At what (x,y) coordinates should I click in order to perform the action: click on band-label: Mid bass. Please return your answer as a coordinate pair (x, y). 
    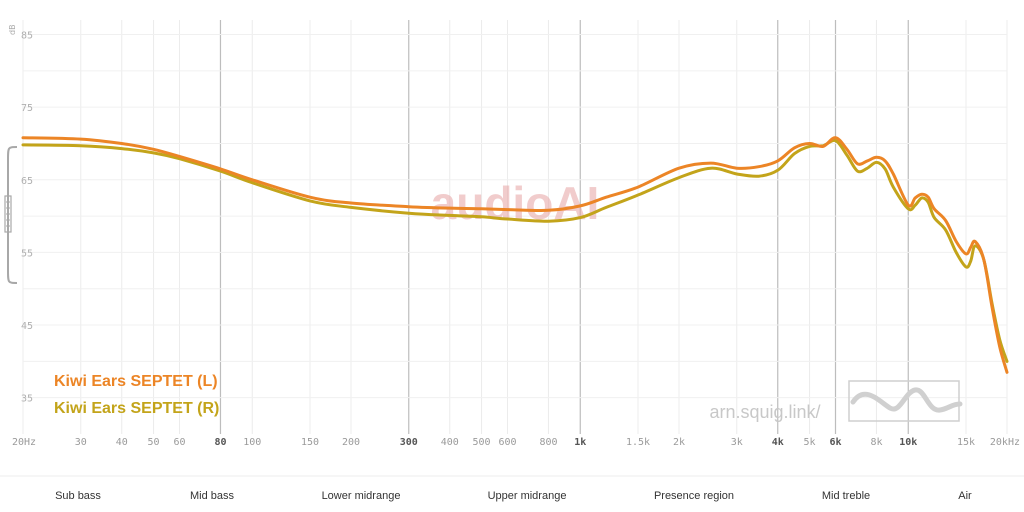
    Looking at the image, I should click on (212, 496).